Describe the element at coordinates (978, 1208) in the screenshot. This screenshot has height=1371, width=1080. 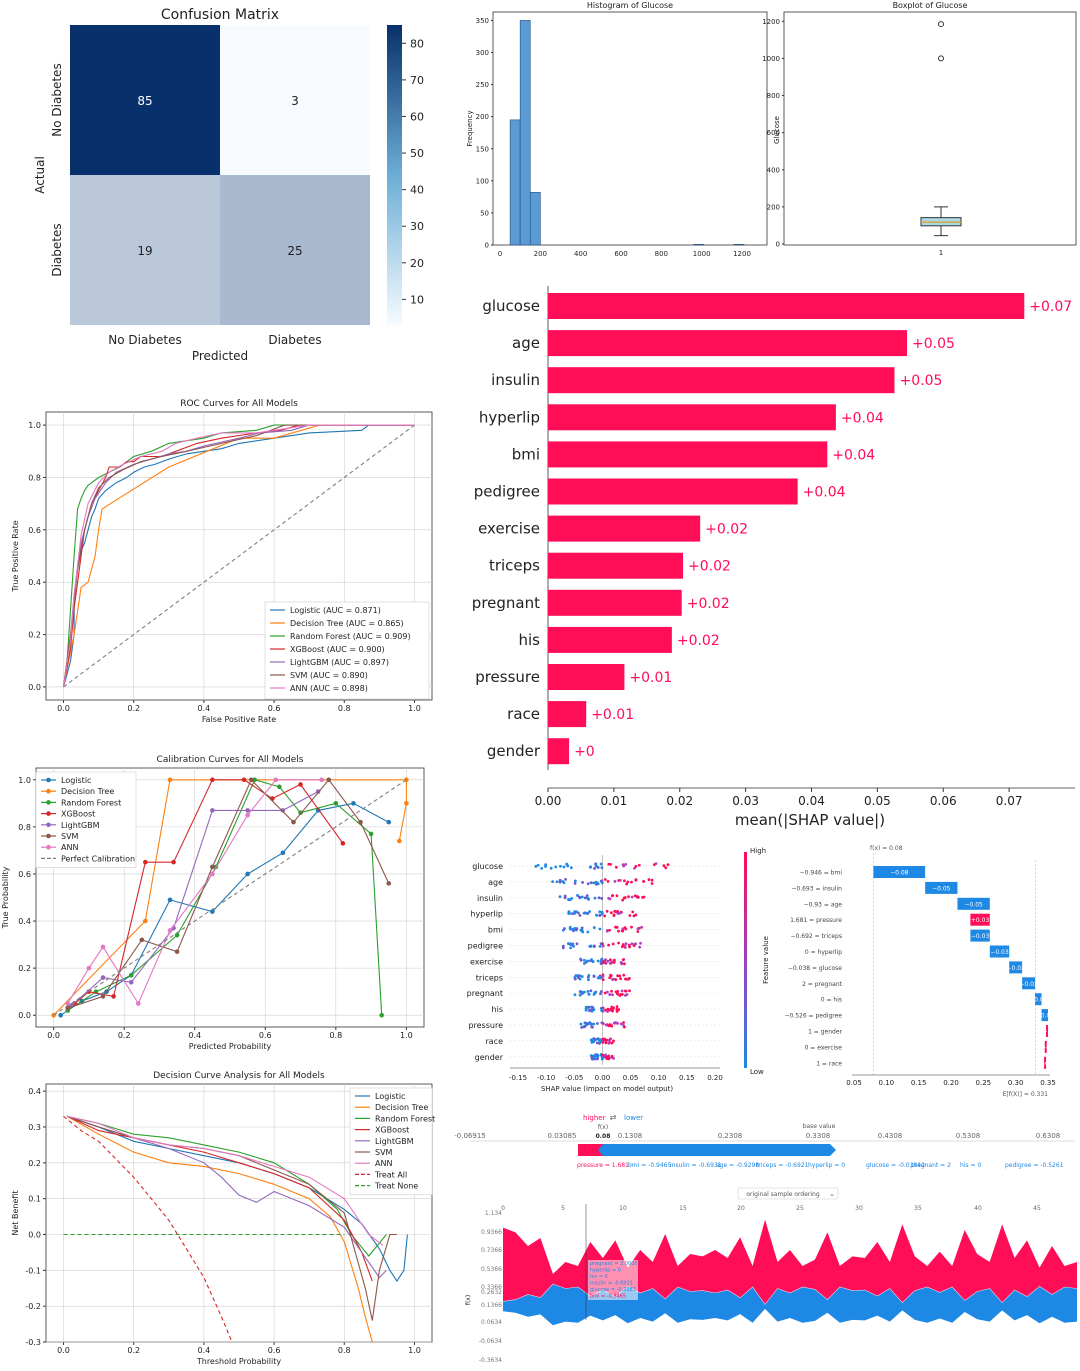
I see `x-tick-label: 40` at that location.